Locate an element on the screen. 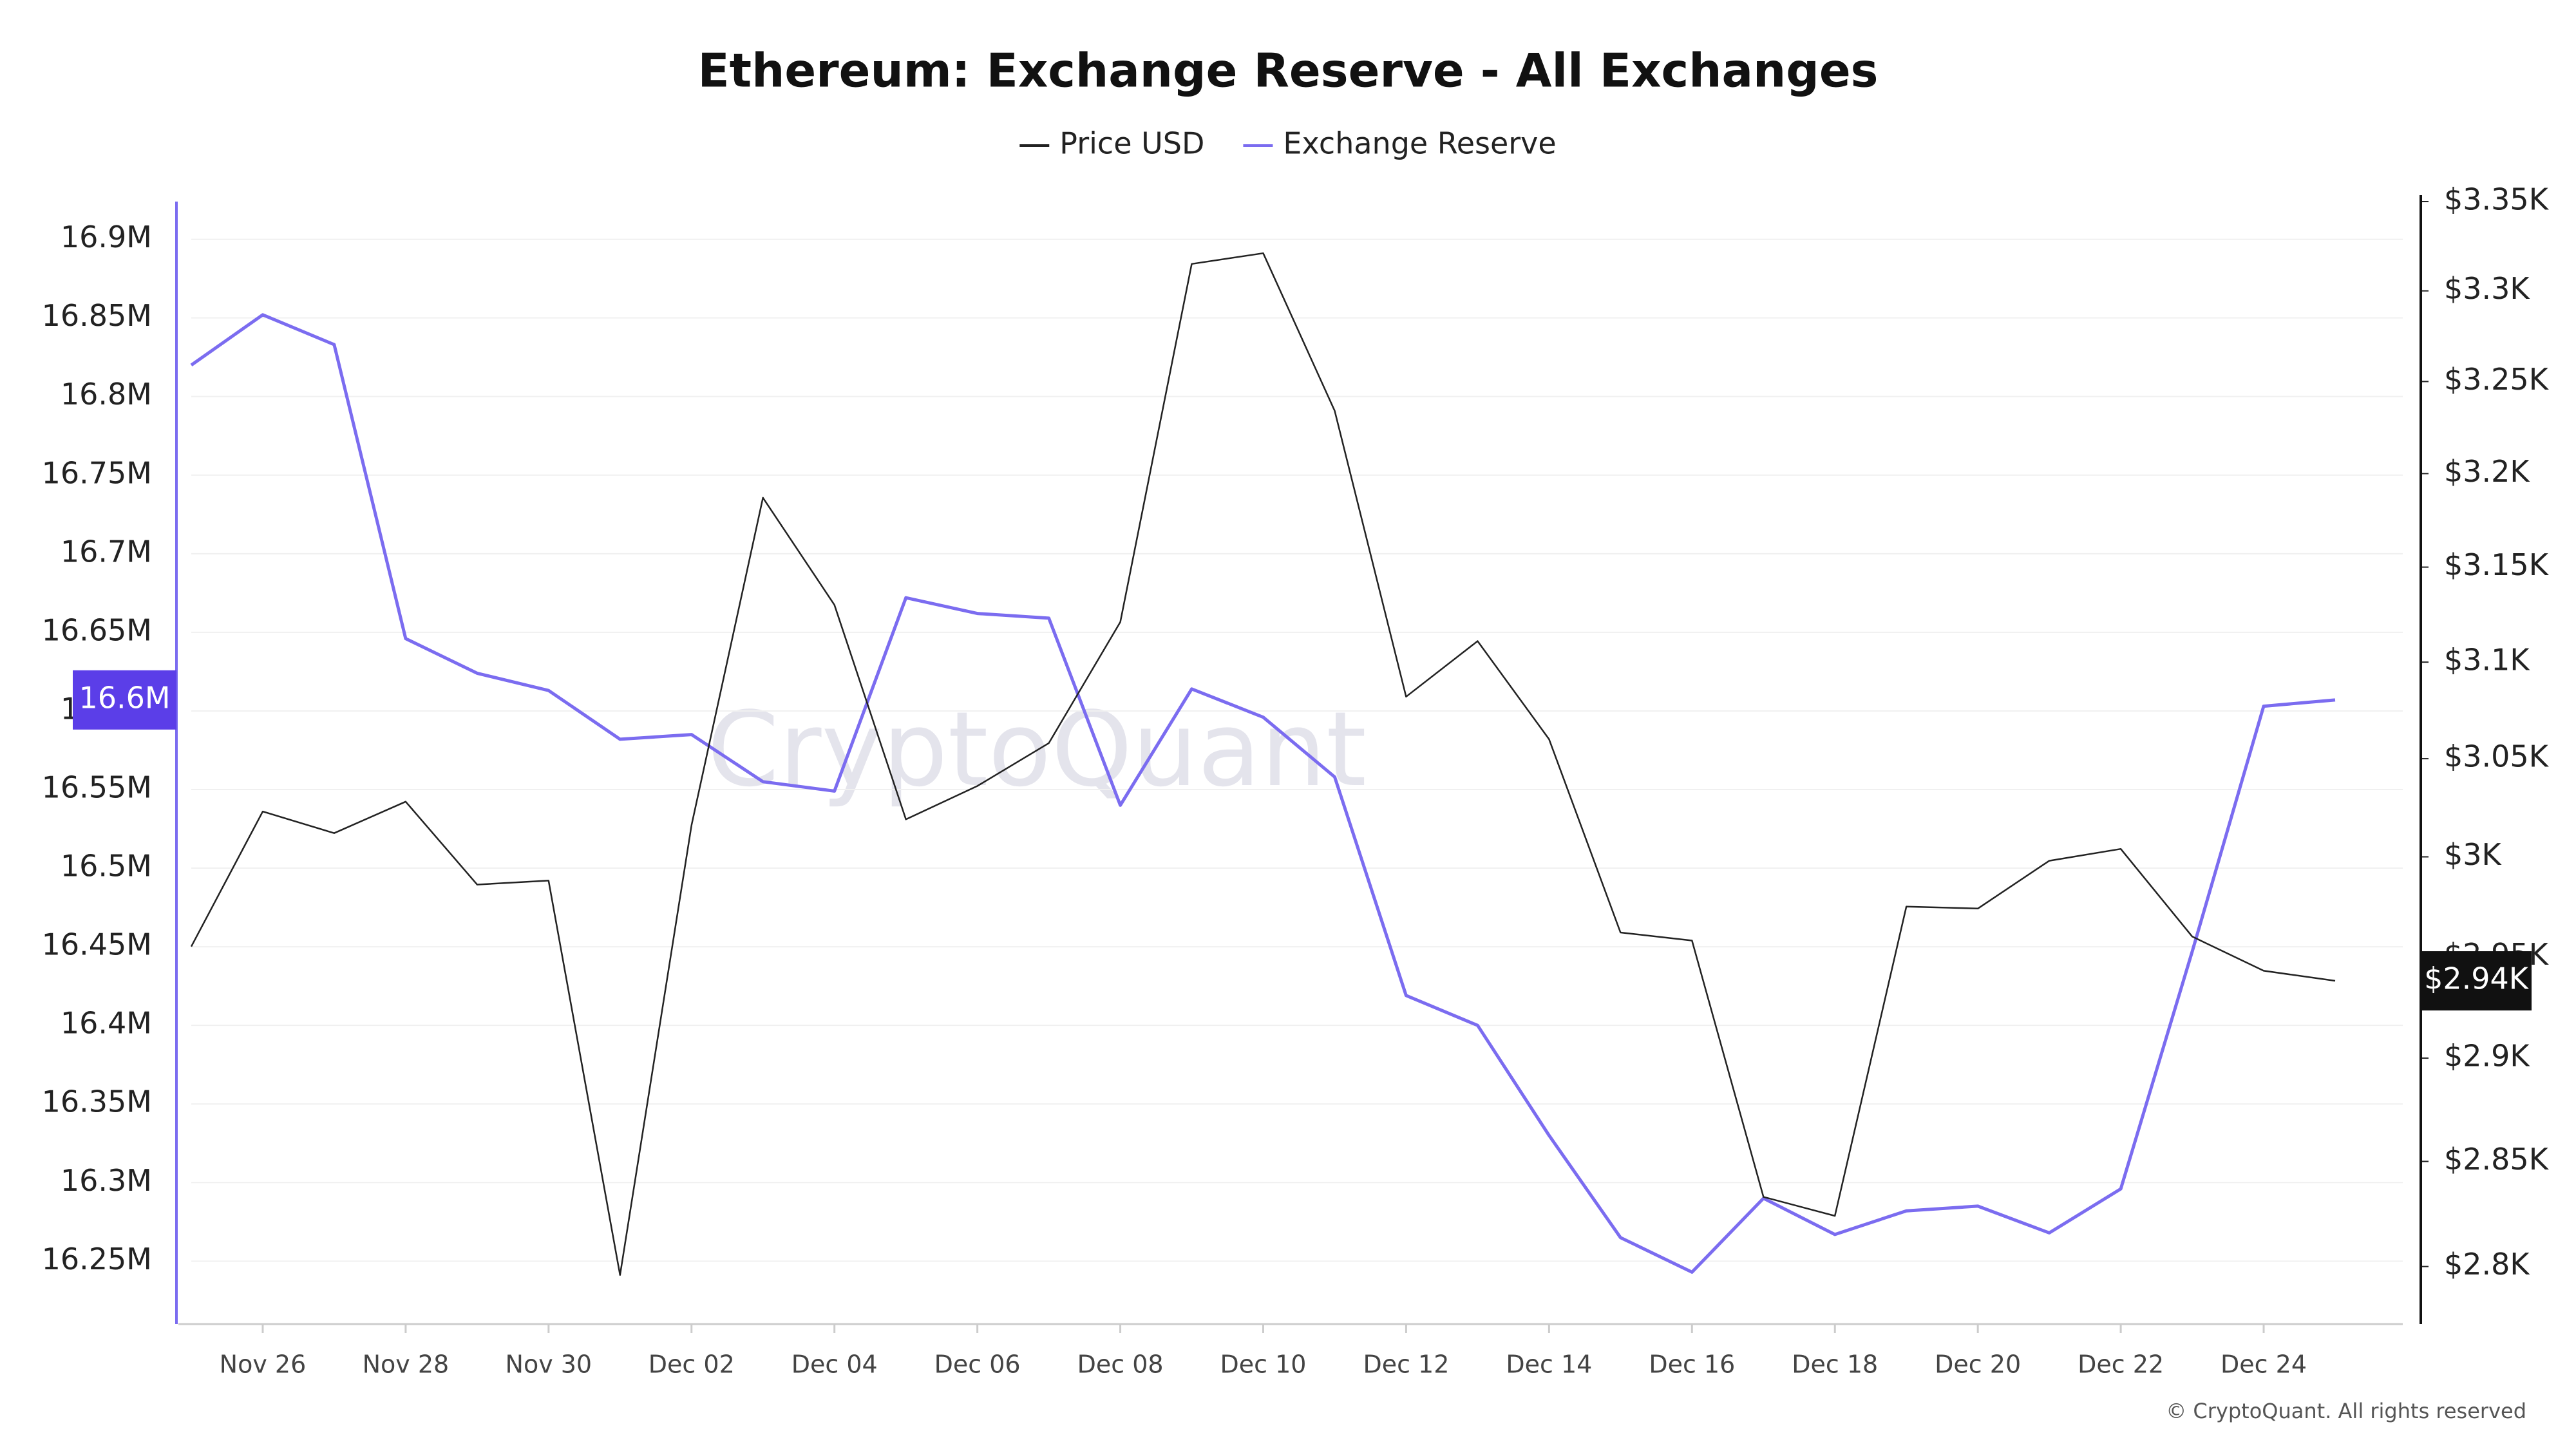 This screenshot has width=2576, height=1449. legend-item: Exchange Reserve is located at coordinates (1400, 143).